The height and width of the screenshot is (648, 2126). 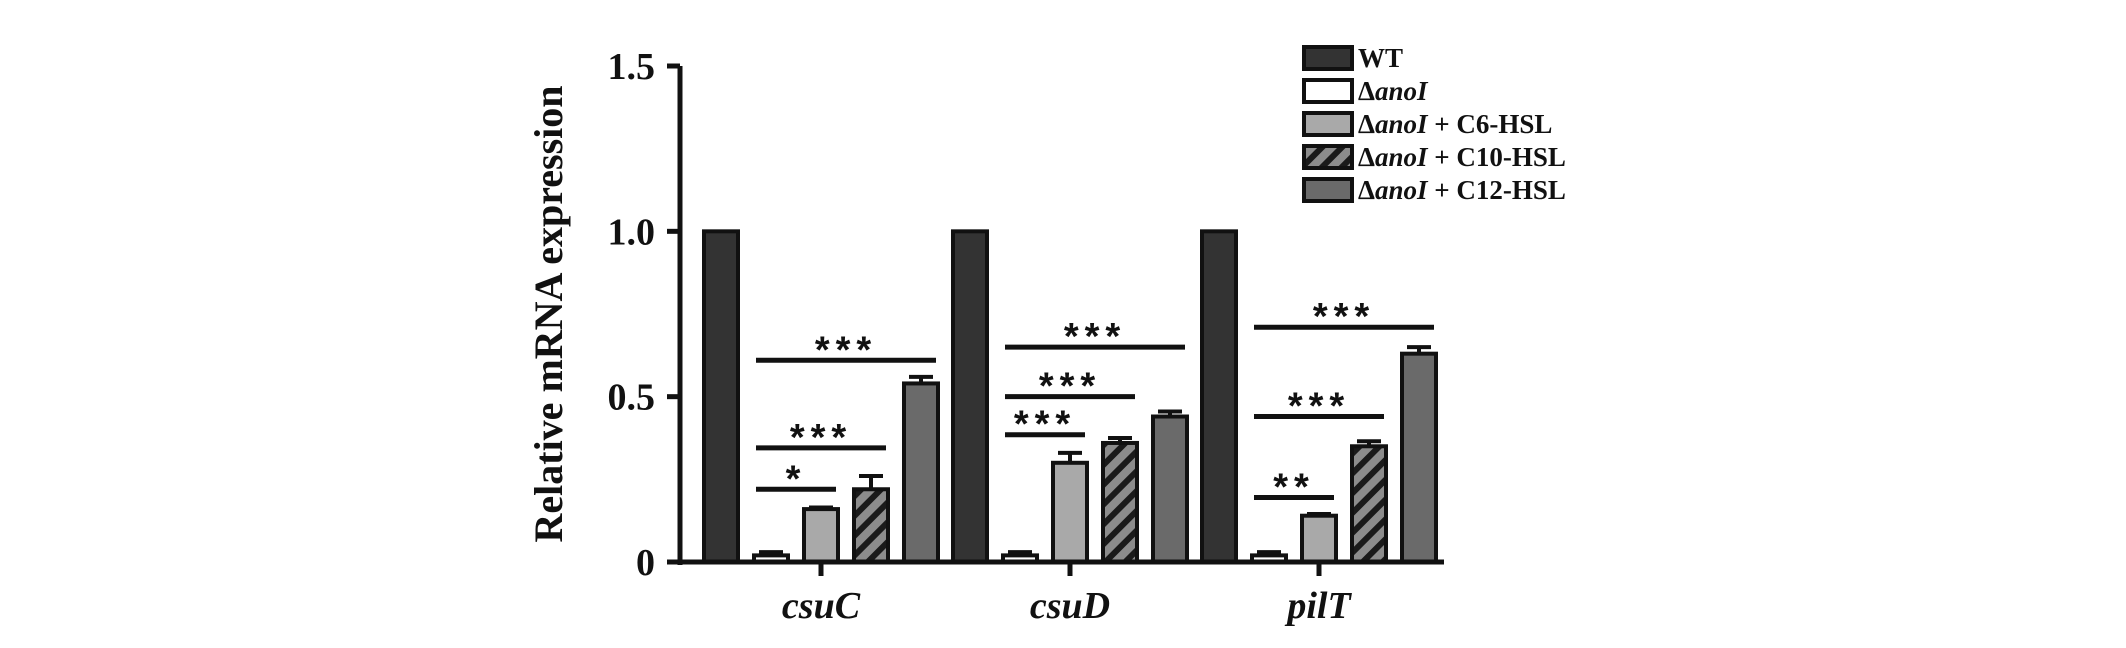 What do you see at coordinates (1095, 450) in the screenshot?
I see `error-bars` at bounding box center [1095, 450].